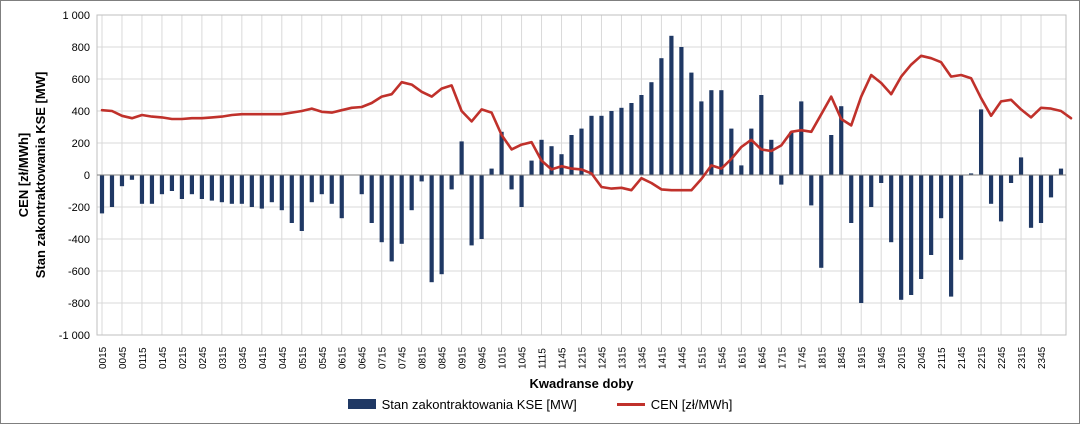  I want to click on x-tick-label: 1345, so click(642, 357).